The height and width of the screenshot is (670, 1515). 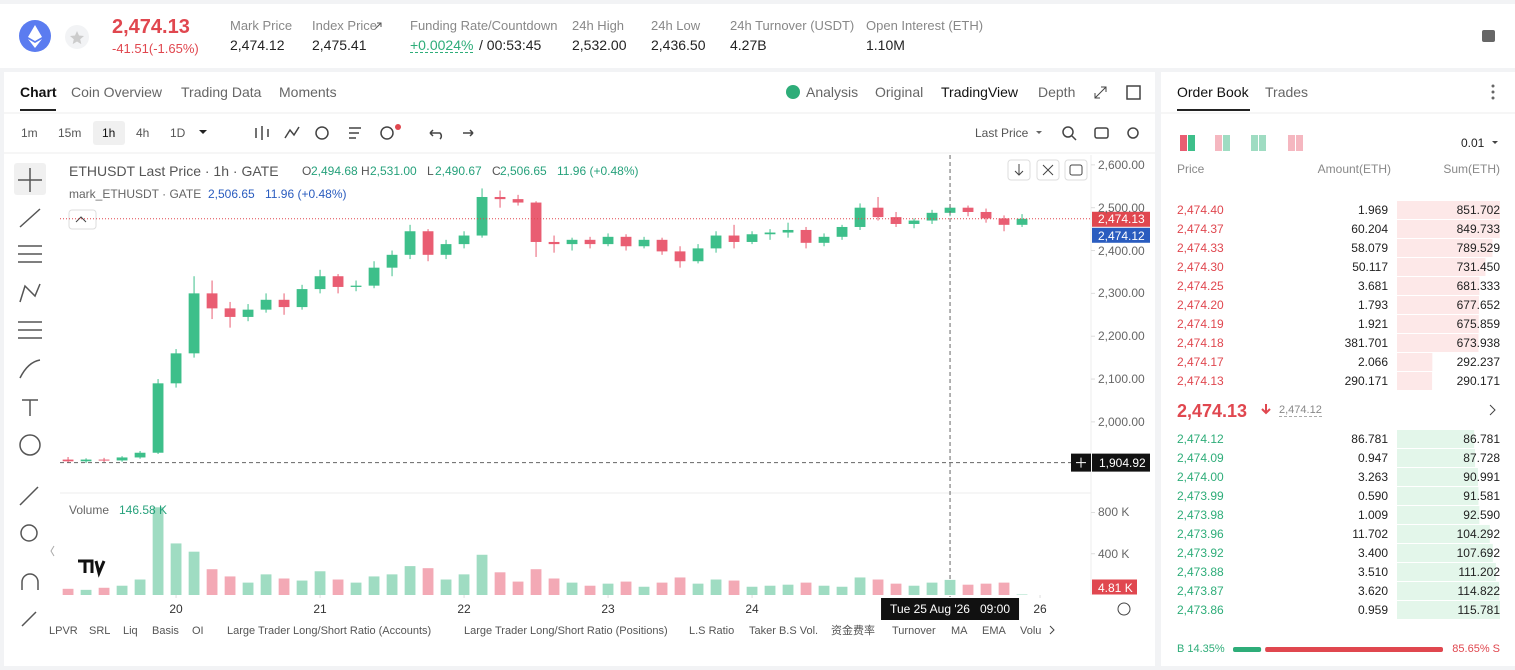 What do you see at coordinates (178, 133) in the screenshot?
I see `interval: 1D` at bounding box center [178, 133].